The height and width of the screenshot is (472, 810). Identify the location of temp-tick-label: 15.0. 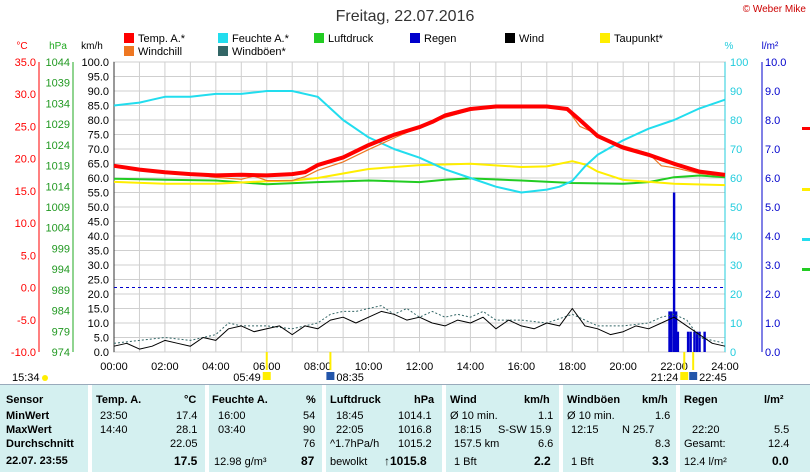
(25, 192).